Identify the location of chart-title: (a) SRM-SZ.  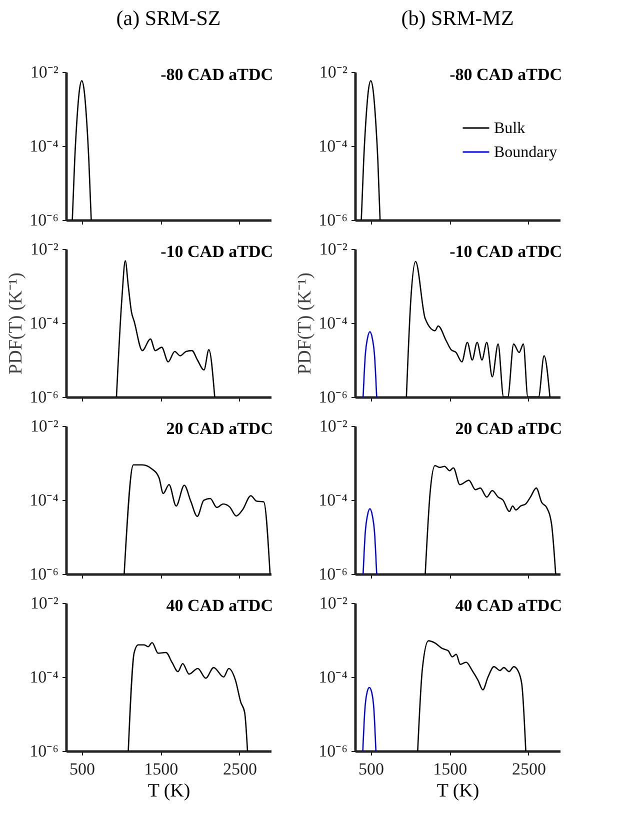
(168, 18).